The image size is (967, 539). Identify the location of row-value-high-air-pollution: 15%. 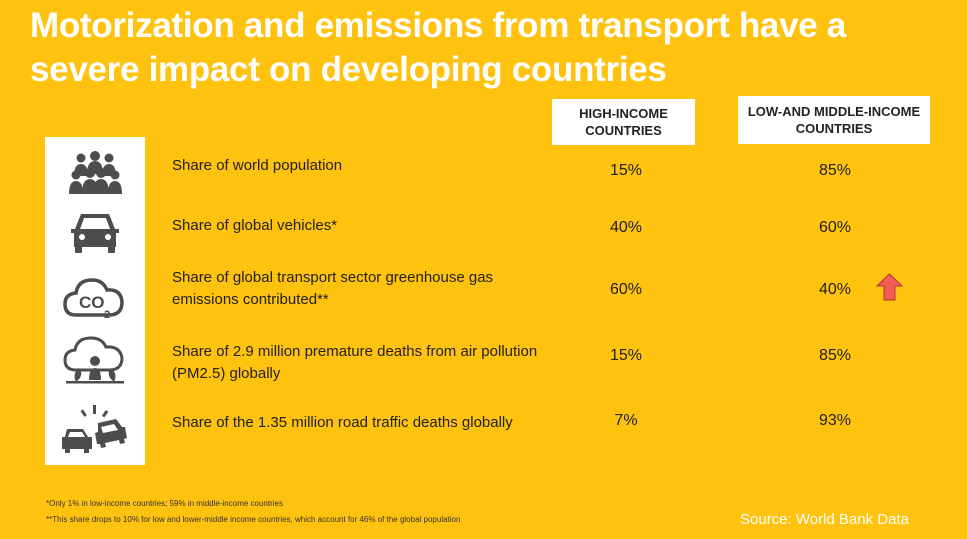
(626, 355).